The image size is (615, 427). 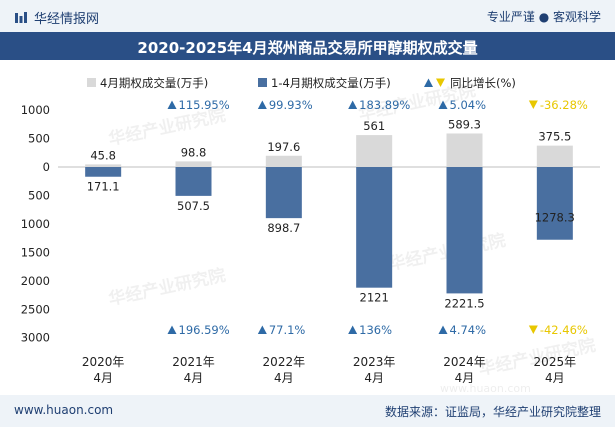 I want to click on legend-up-triangle-icon, so click(x=428, y=82).